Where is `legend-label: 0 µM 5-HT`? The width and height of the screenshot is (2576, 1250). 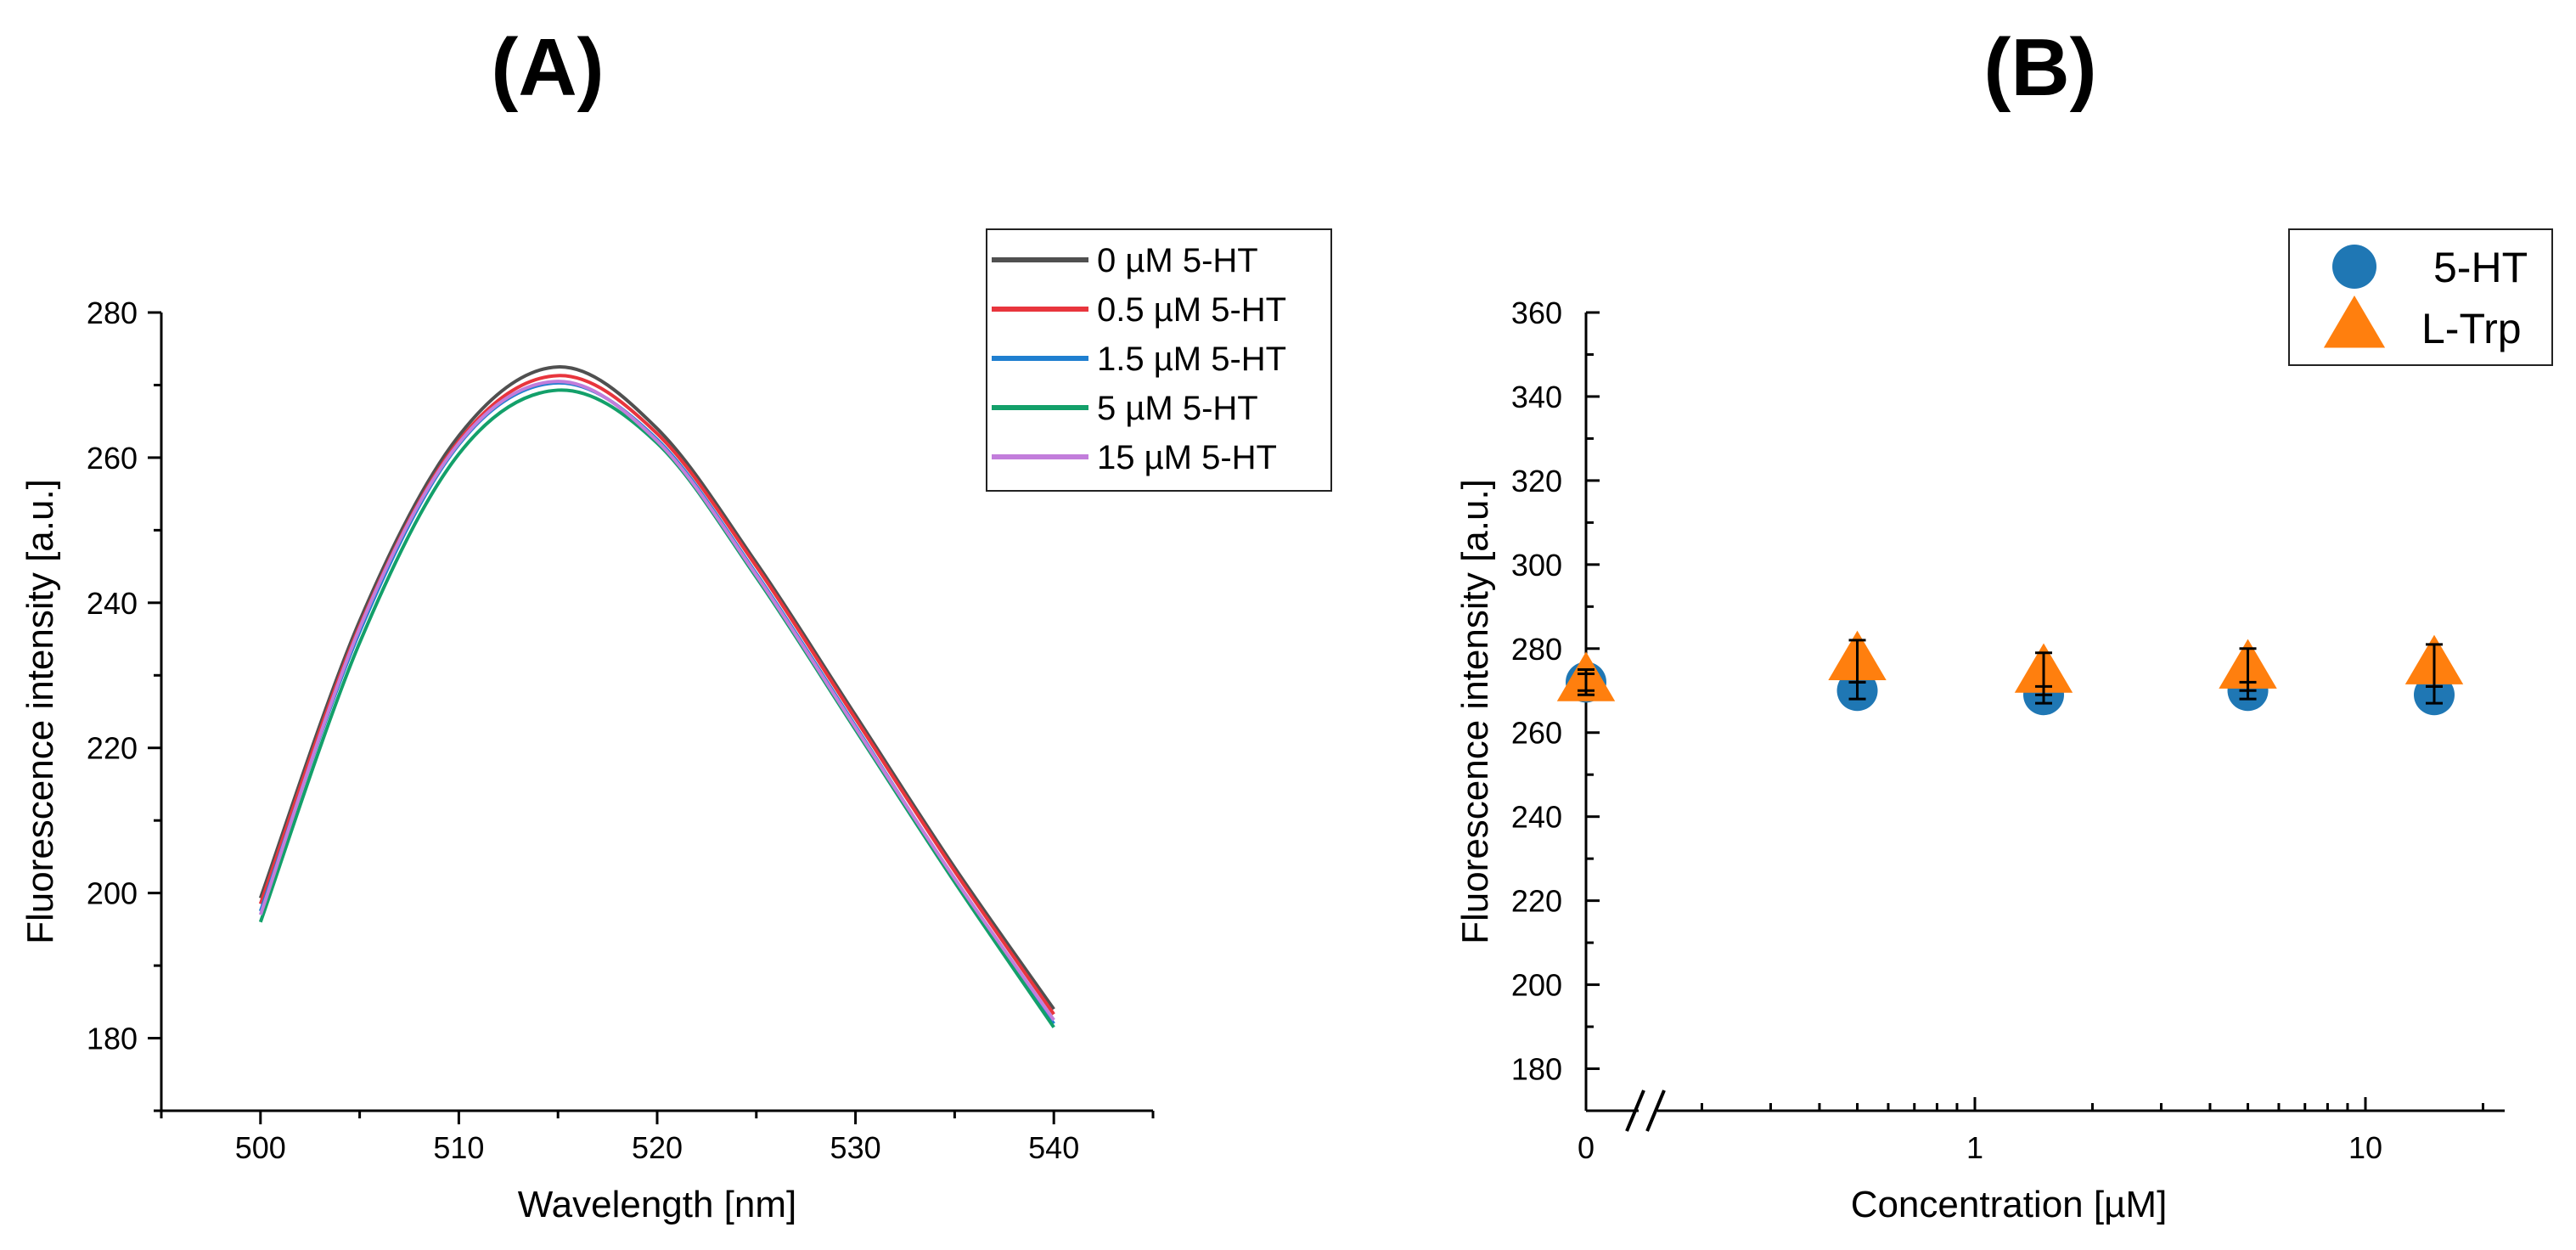 legend-label: 0 µM 5-HT is located at coordinates (1177, 260).